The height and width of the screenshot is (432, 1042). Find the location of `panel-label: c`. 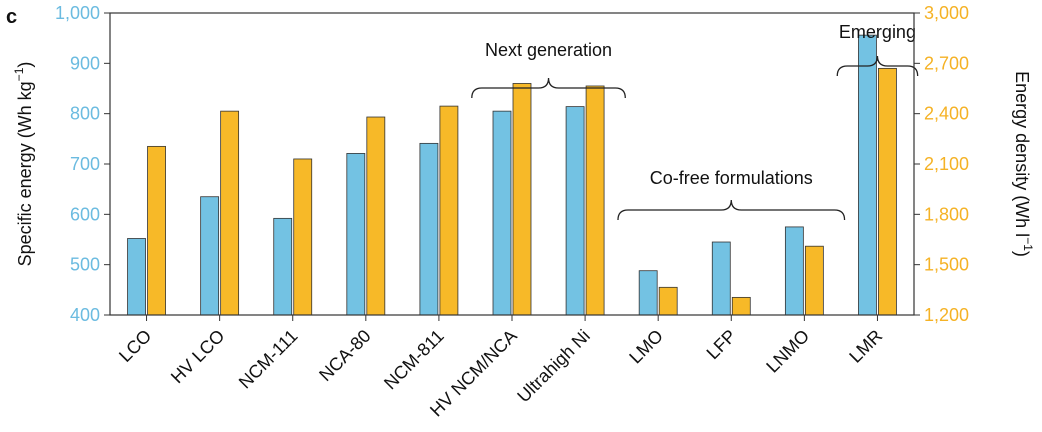

panel-label: c is located at coordinates (11, 17).